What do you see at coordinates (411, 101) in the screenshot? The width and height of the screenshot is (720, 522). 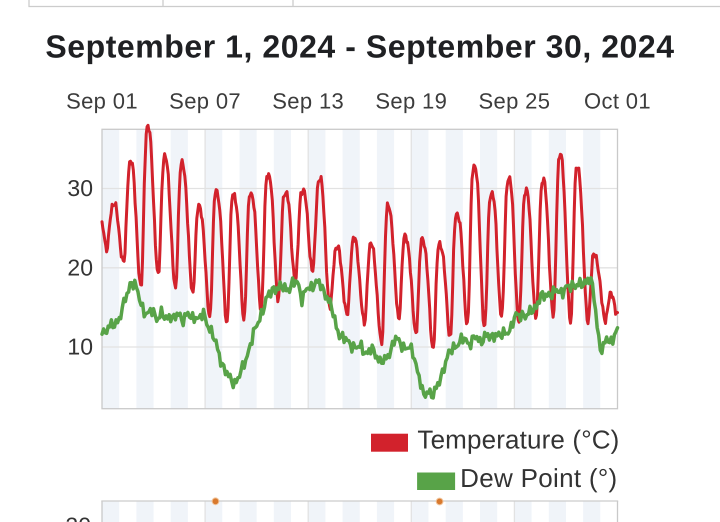 I see `svg-text: Sep 19` at bounding box center [411, 101].